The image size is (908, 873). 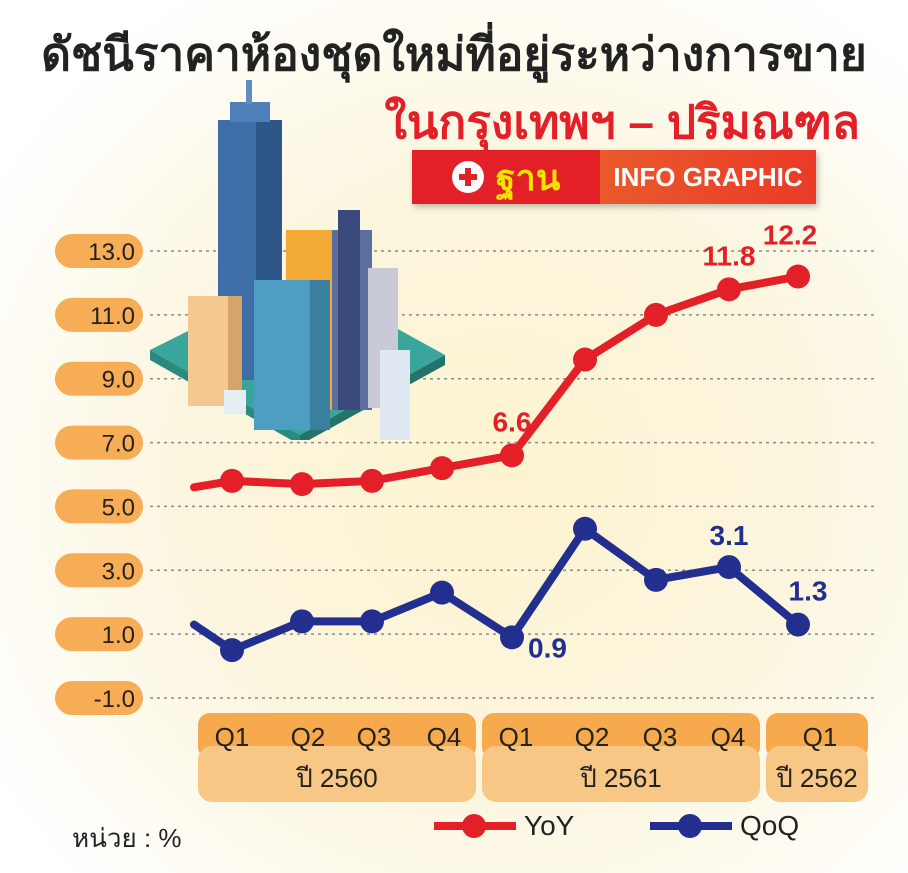 What do you see at coordinates (808, 591) in the screenshot?
I see `data-label-qoq: 1.3` at bounding box center [808, 591].